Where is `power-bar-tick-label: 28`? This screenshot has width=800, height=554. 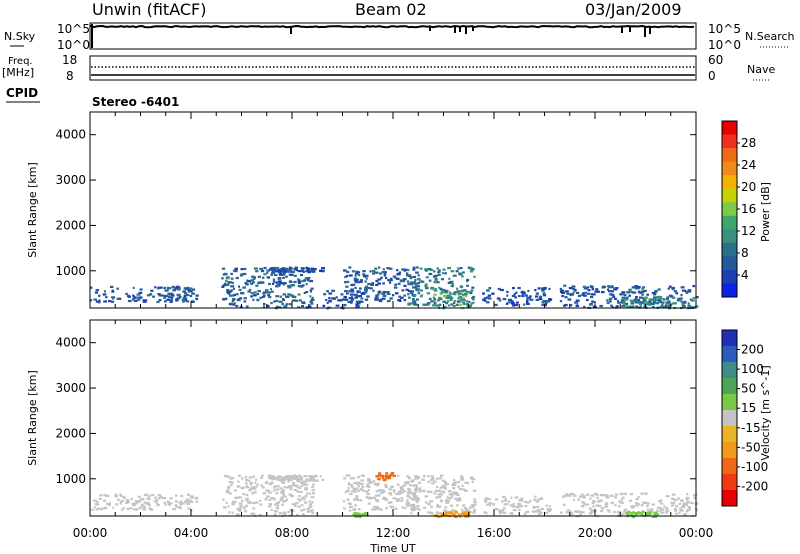
power-bar-tick-label: 28 is located at coordinates (748, 143).